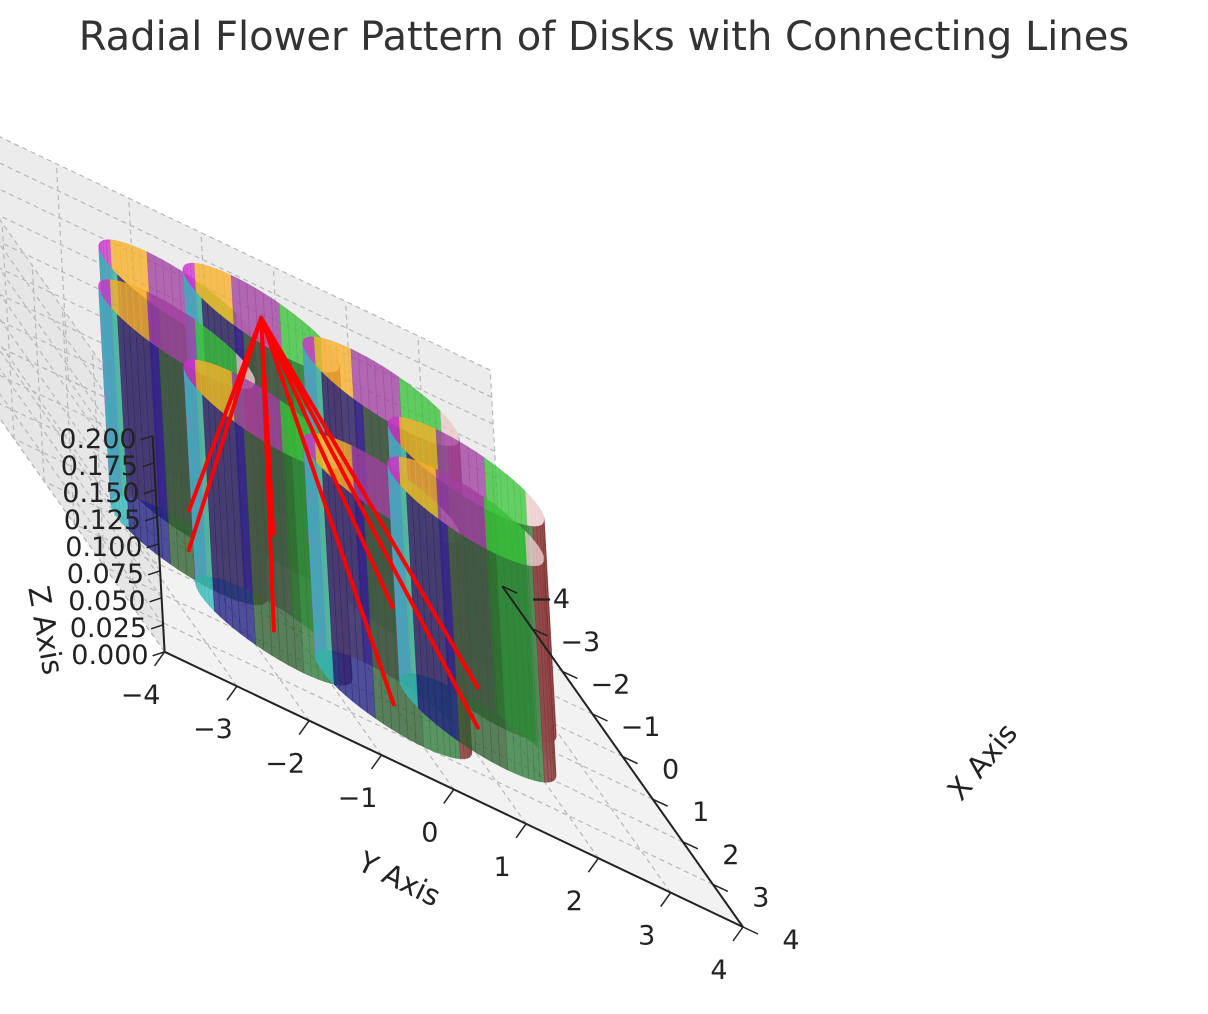 The image size is (1208, 1014). Describe the element at coordinates (108, 628) in the screenshot. I see `z-tick-label: 0.025` at that location.